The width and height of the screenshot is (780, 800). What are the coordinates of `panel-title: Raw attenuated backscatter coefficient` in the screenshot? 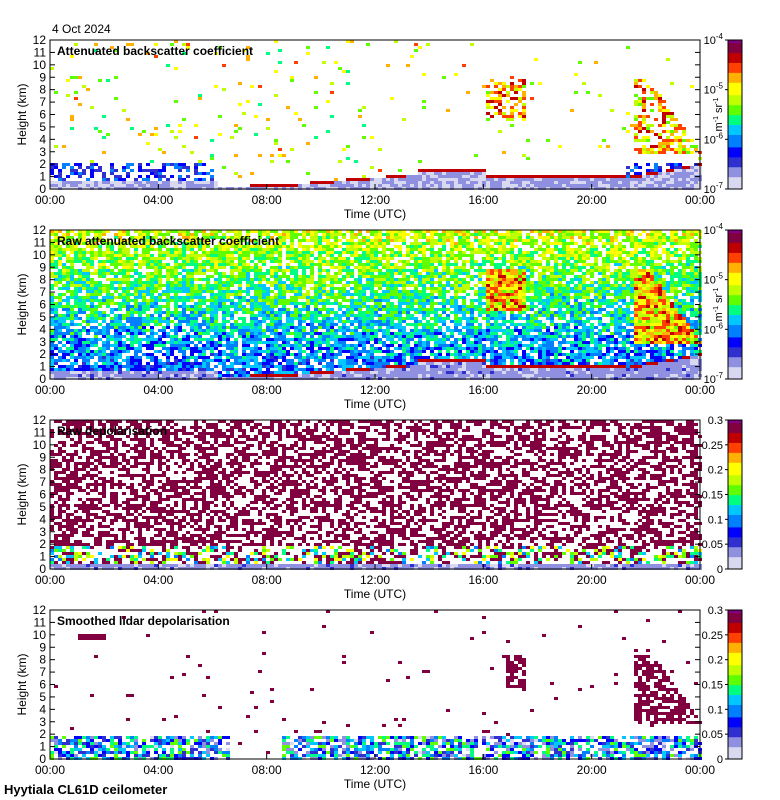 It's located at (168, 241).